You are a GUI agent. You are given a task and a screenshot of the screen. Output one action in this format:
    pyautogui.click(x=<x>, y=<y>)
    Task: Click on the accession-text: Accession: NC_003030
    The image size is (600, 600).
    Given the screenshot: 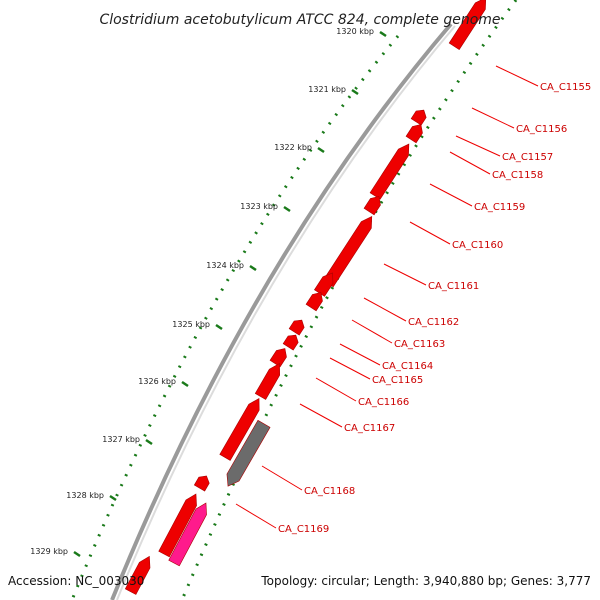 What is the action you would take?
    pyautogui.click(x=76, y=581)
    